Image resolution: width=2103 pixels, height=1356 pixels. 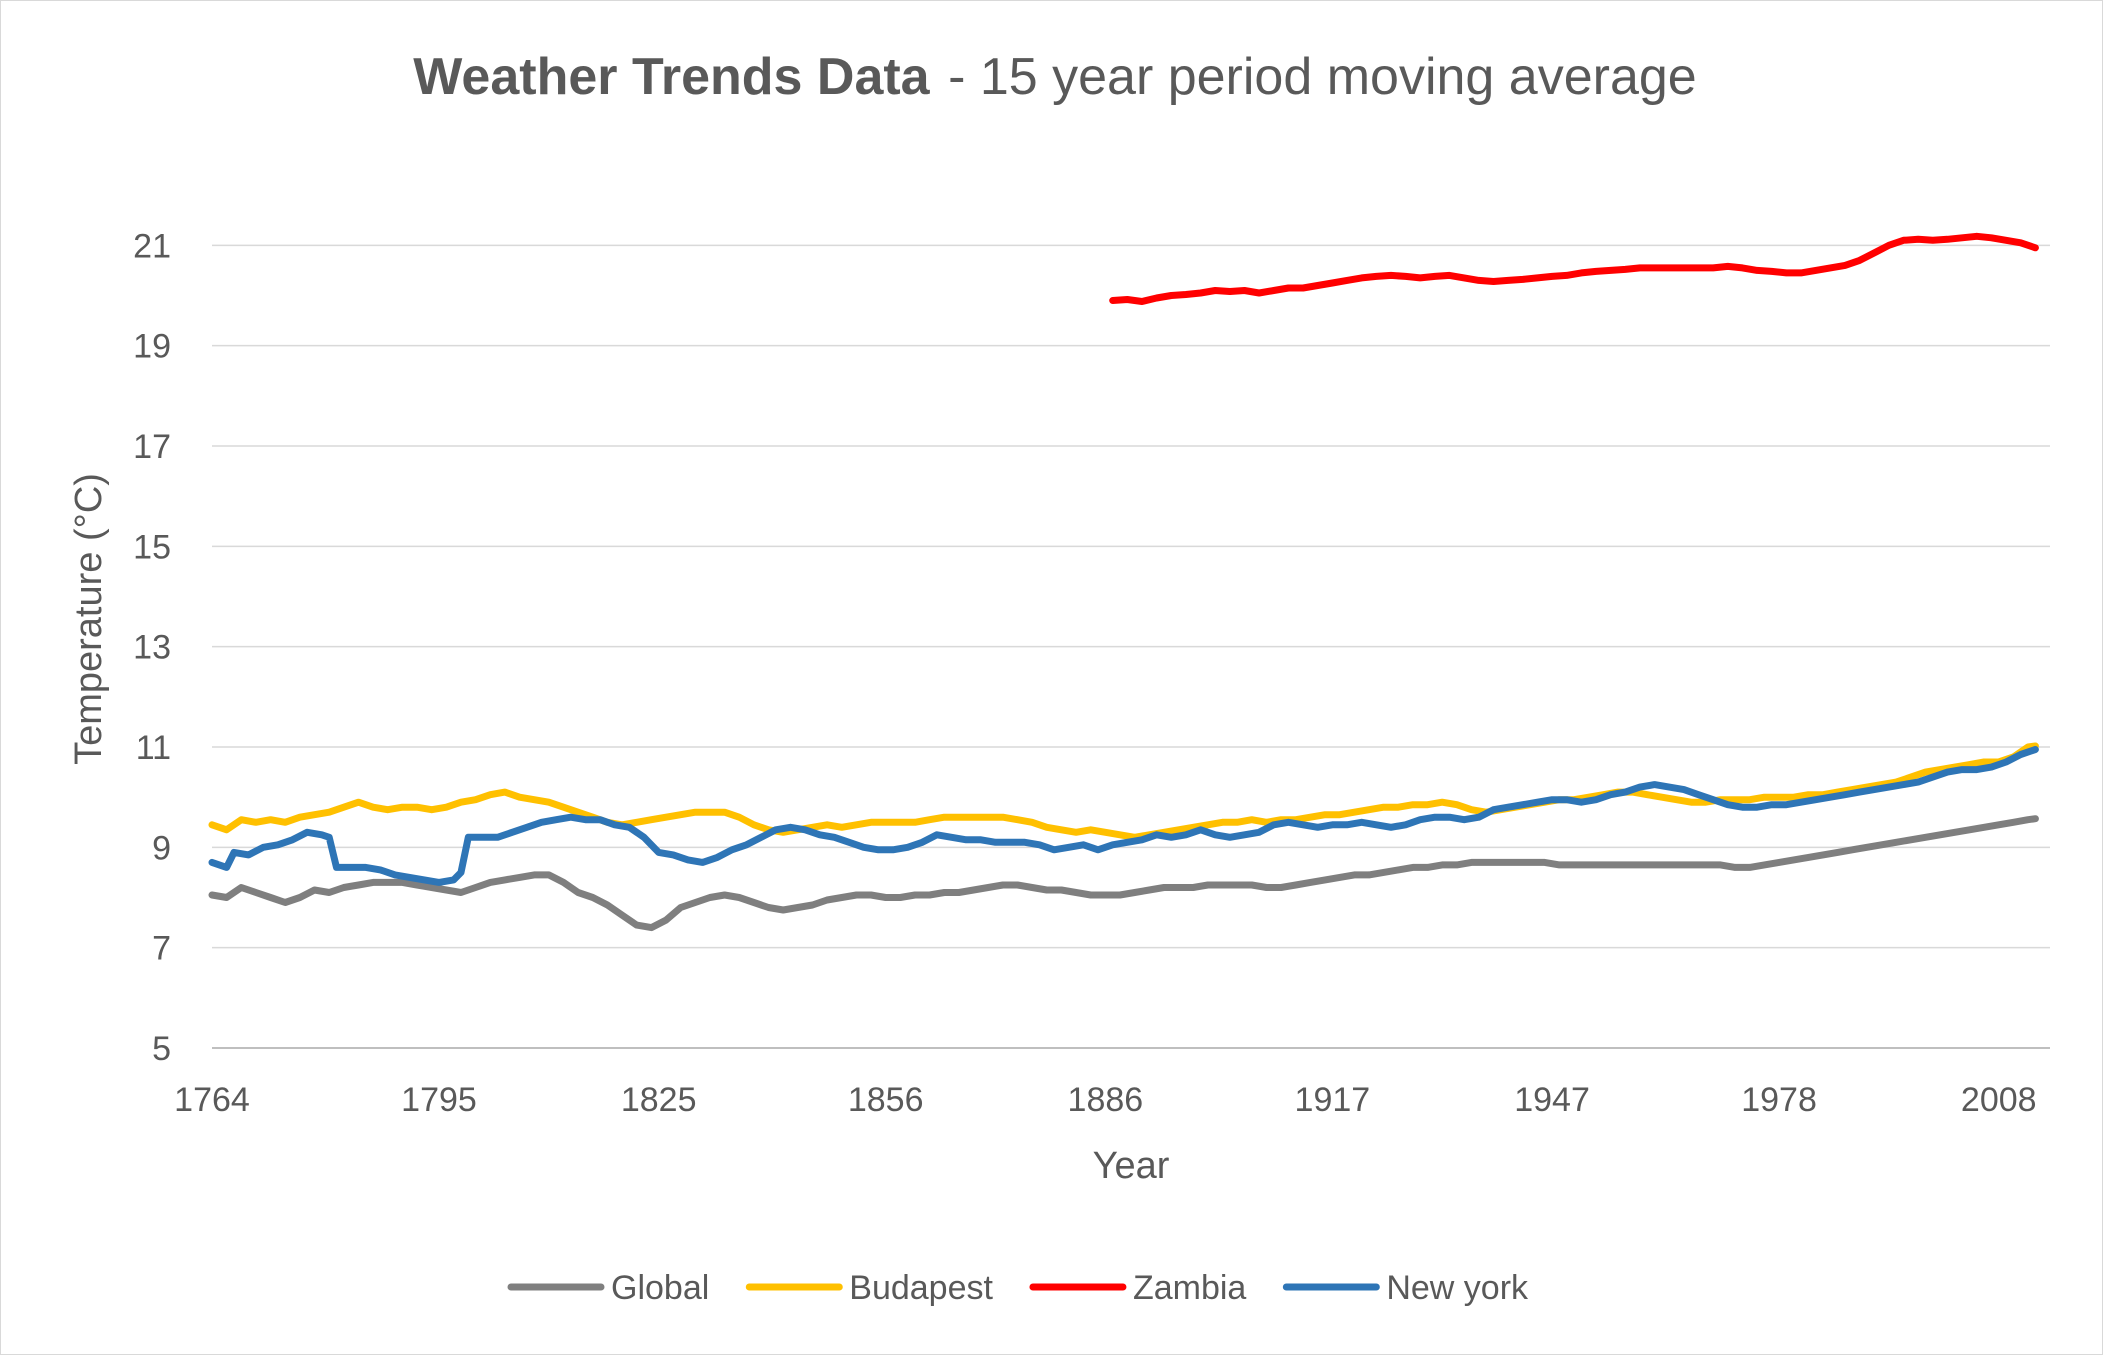 What do you see at coordinates (152, 347) in the screenshot?
I see `y-tick-label: 19` at bounding box center [152, 347].